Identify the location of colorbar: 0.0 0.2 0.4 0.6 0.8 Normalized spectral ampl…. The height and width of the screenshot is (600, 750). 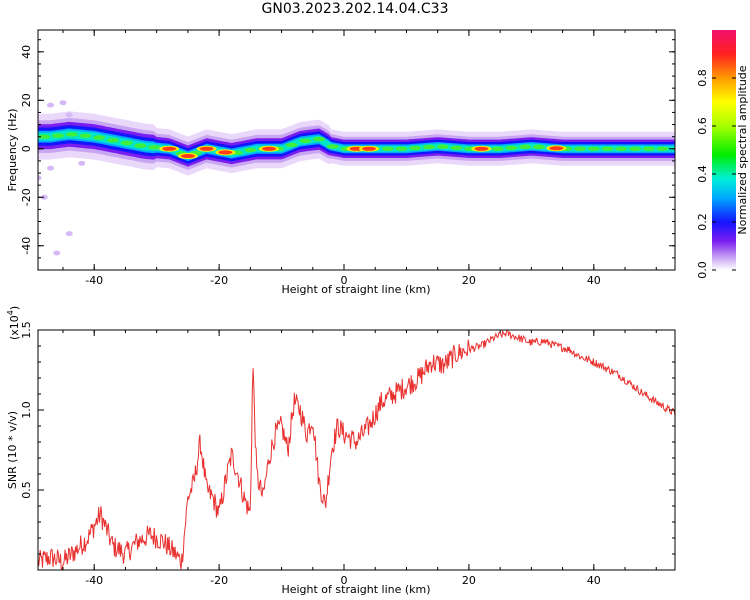
(722, 154).